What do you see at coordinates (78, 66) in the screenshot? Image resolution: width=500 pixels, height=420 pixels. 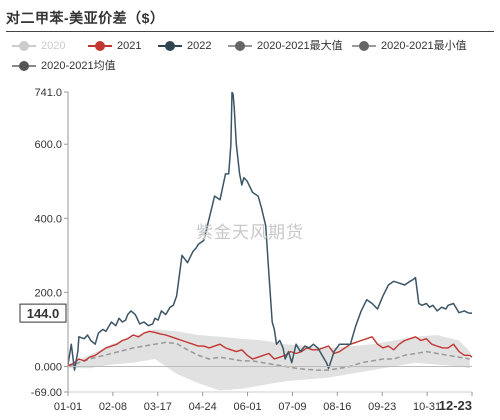 I see `legend-label-mean: 2020-2021均值` at bounding box center [78, 66].